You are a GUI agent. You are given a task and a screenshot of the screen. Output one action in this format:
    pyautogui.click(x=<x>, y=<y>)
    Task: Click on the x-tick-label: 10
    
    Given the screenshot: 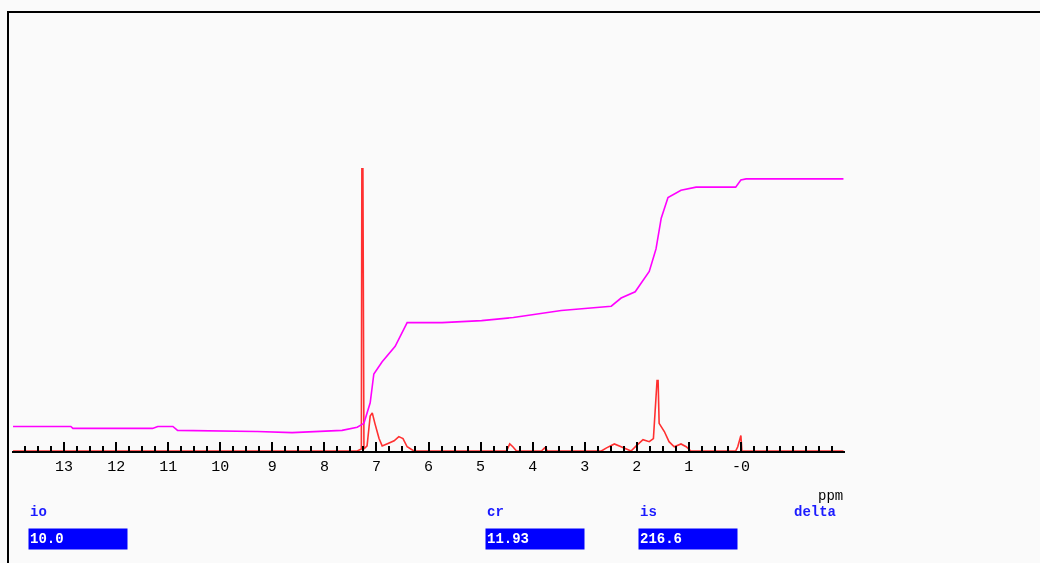 What is the action you would take?
    pyautogui.click(x=220, y=467)
    